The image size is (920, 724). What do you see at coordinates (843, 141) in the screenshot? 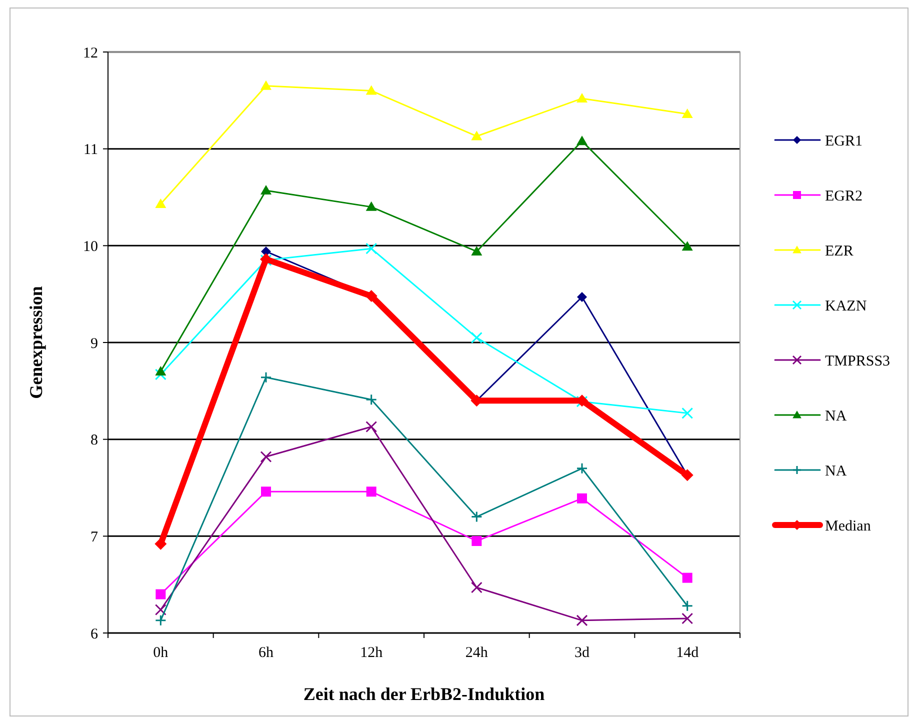
I see `legend-label: EGR1` at bounding box center [843, 141].